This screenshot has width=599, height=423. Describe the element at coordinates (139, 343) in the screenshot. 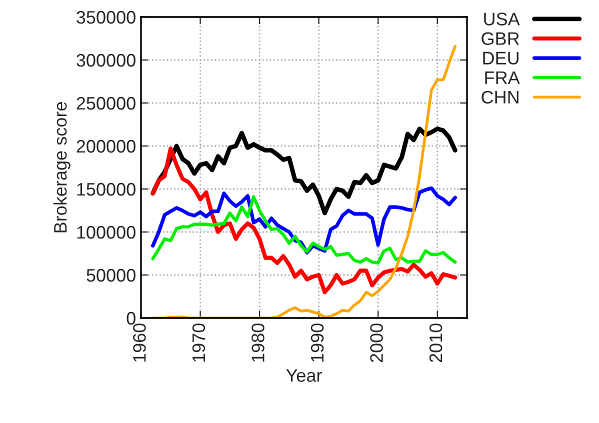

I see `x-tick-label: 1960` at that location.